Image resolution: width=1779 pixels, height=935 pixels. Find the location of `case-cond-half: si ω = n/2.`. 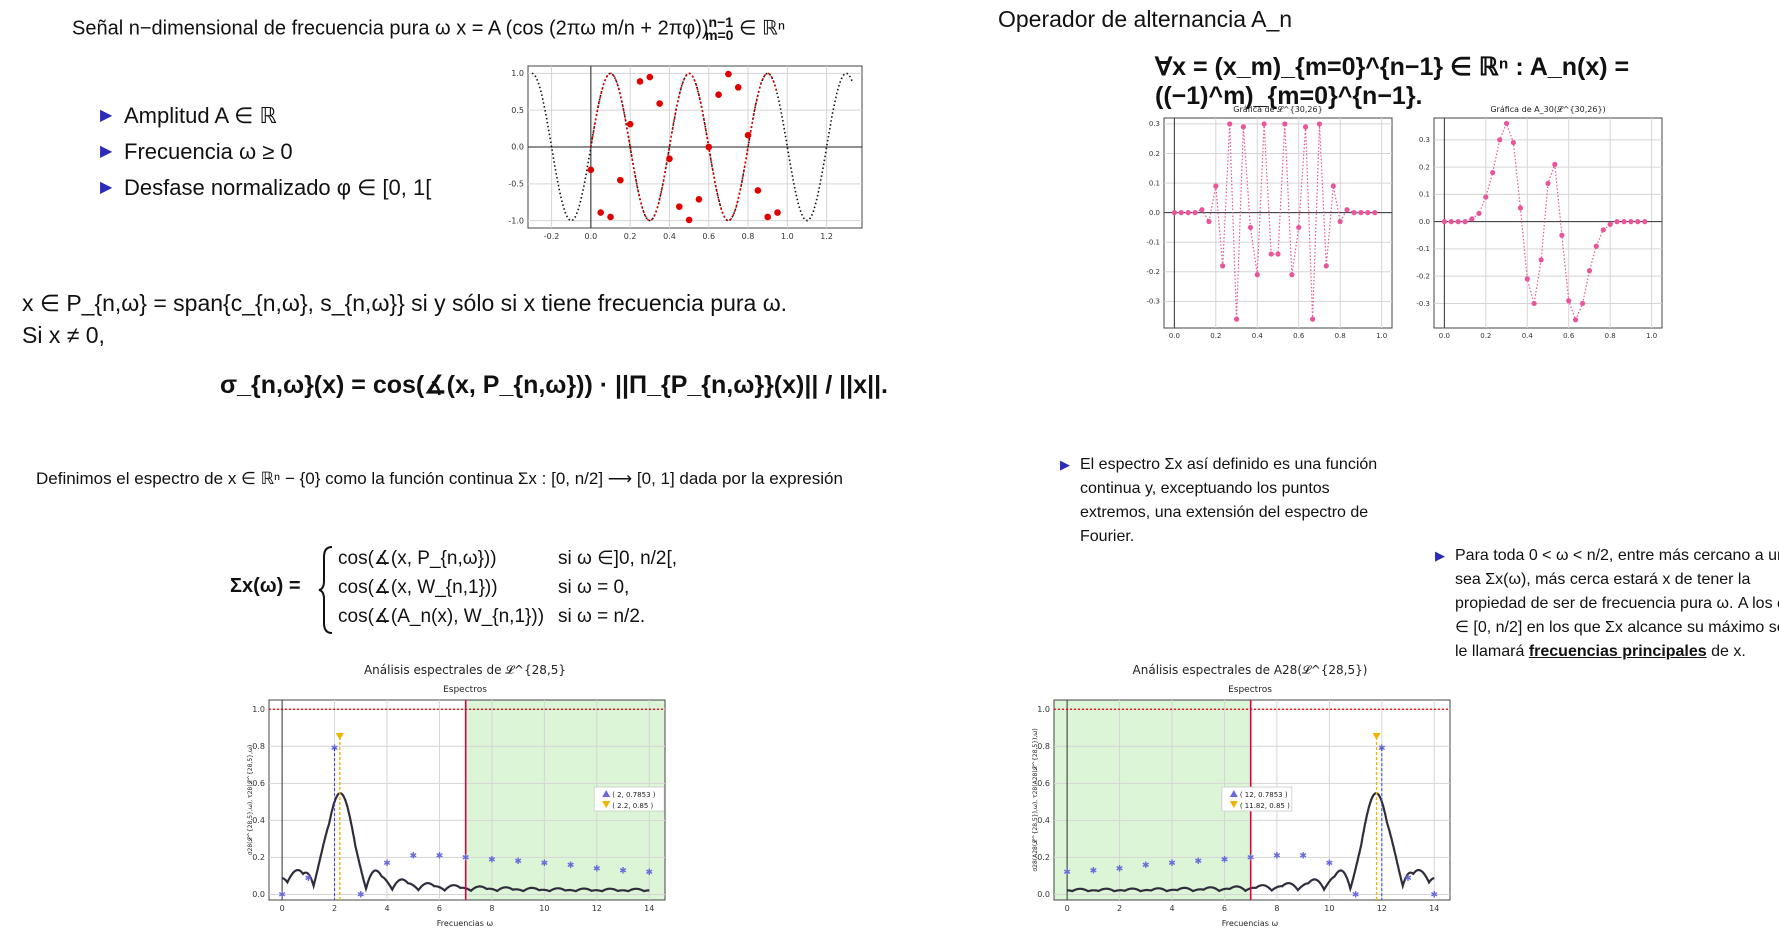

case-cond-half: si ω = n/2. is located at coordinates (602, 616).